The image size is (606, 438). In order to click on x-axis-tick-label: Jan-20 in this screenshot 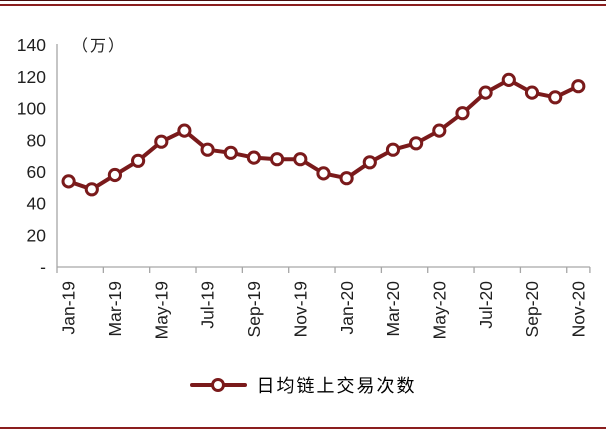, I will do `click(347, 308)`.